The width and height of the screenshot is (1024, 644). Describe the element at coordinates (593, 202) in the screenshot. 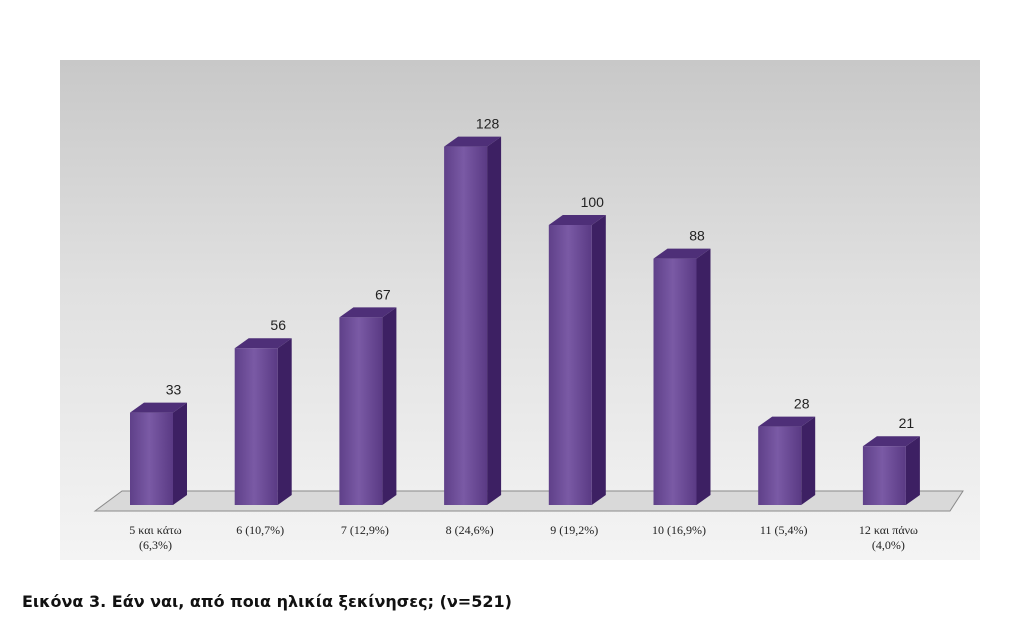

I see `value-label-4: 100` at that location.